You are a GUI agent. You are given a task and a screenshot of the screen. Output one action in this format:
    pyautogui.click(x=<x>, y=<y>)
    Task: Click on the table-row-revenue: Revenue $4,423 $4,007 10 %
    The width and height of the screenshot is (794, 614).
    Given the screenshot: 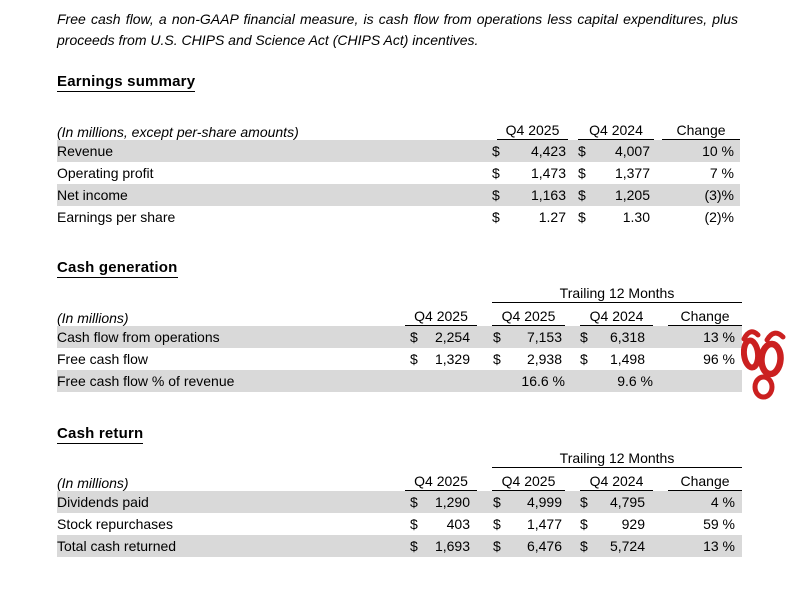 What is the action you would take?
    pyautogui.click(x=398, y=151)
    